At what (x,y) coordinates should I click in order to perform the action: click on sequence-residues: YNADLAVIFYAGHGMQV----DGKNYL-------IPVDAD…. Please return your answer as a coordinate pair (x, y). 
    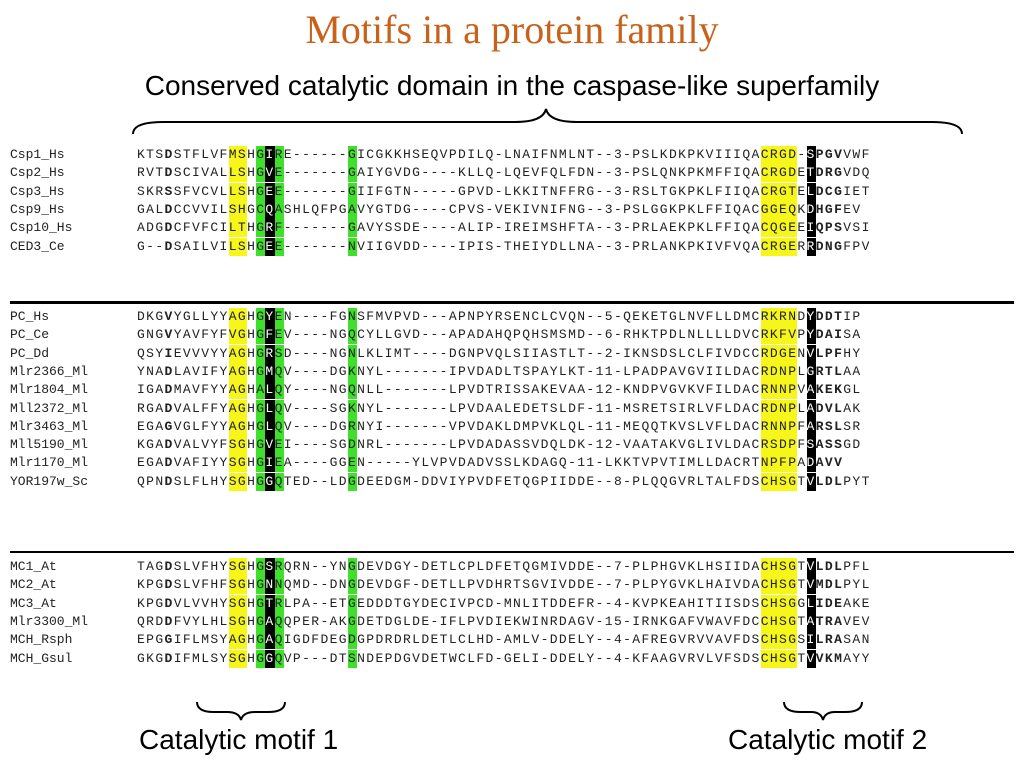
    Looking at the image, I should click on (499, 371).